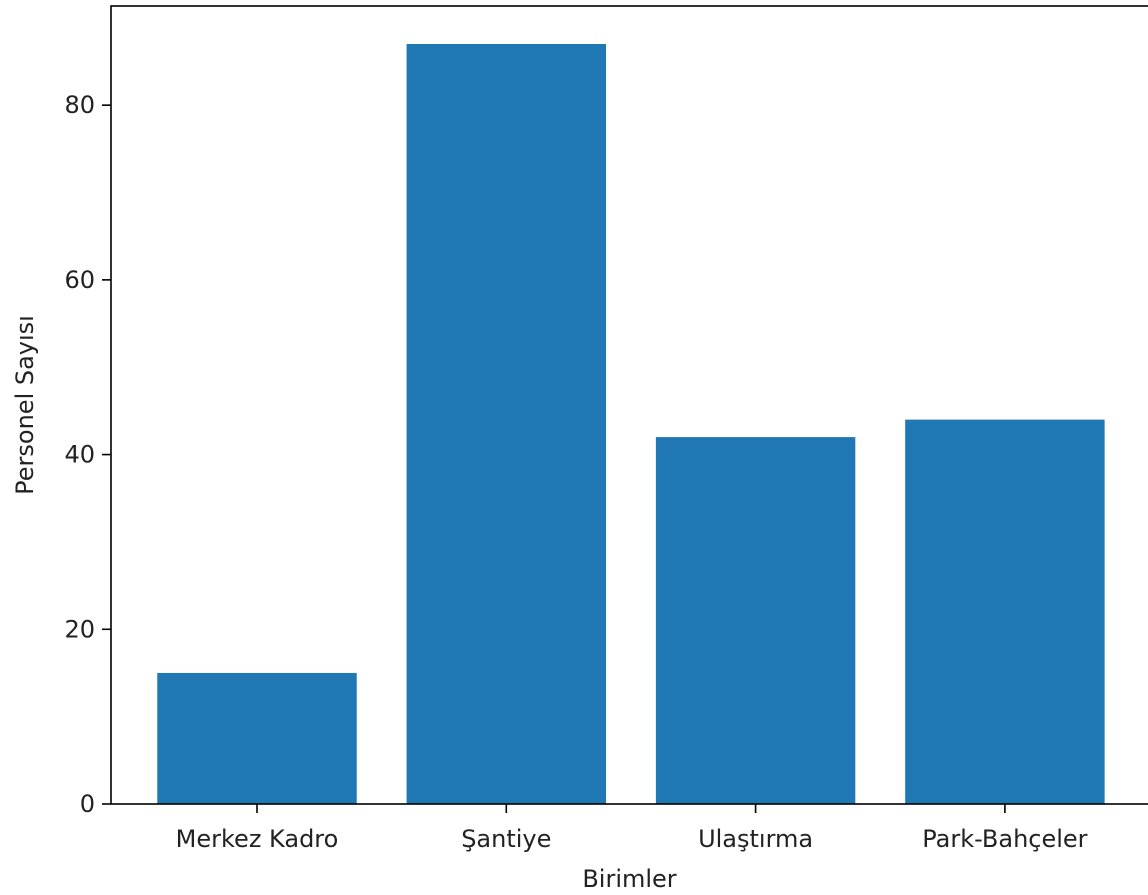 This screenshot has width=1148, height=895. I want to click on y-axis-ticks: 0 20 40 60 80, so click(87, 454).